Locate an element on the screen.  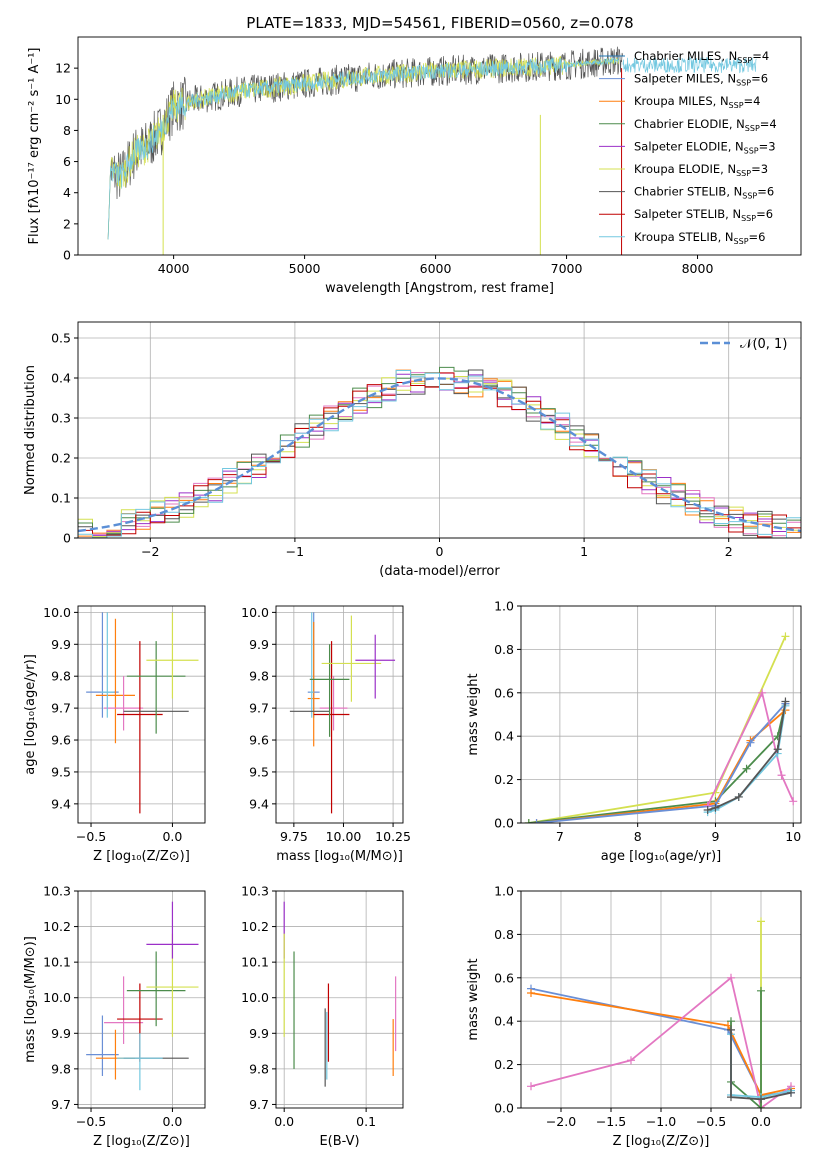
x-tick-label: −1 is located at coordinates (295, 551).